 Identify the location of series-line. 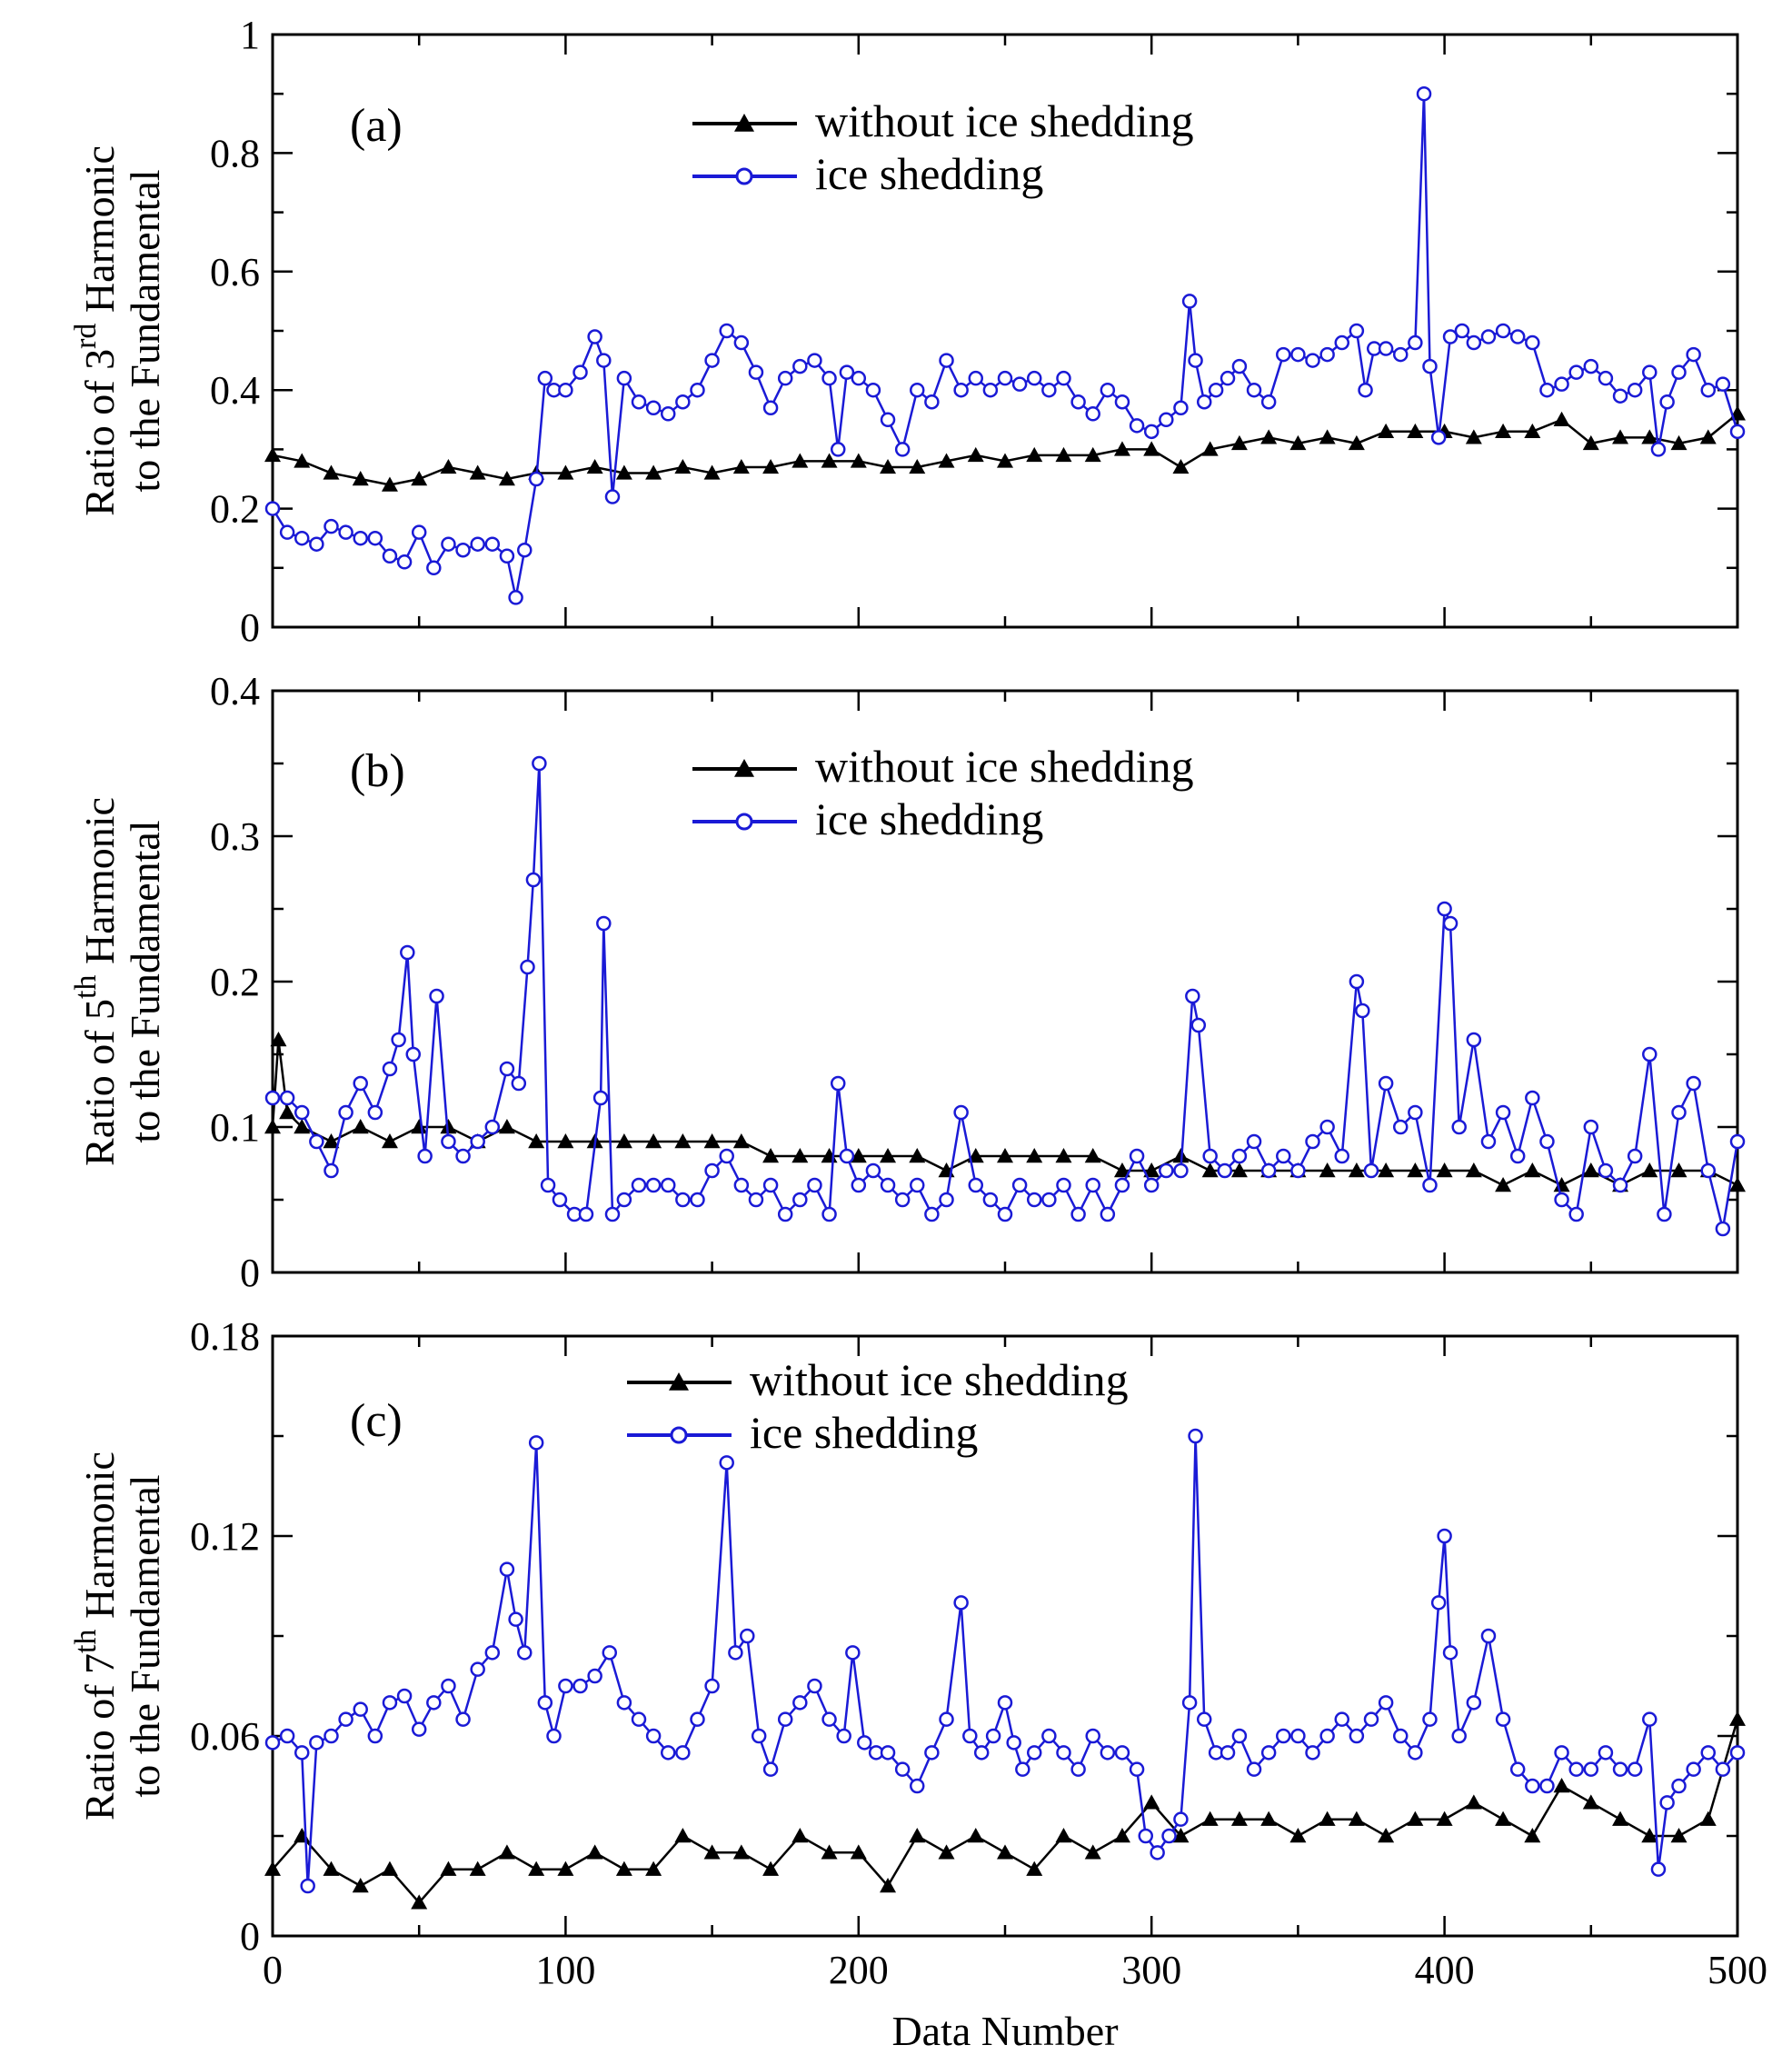
(1006, 1812).